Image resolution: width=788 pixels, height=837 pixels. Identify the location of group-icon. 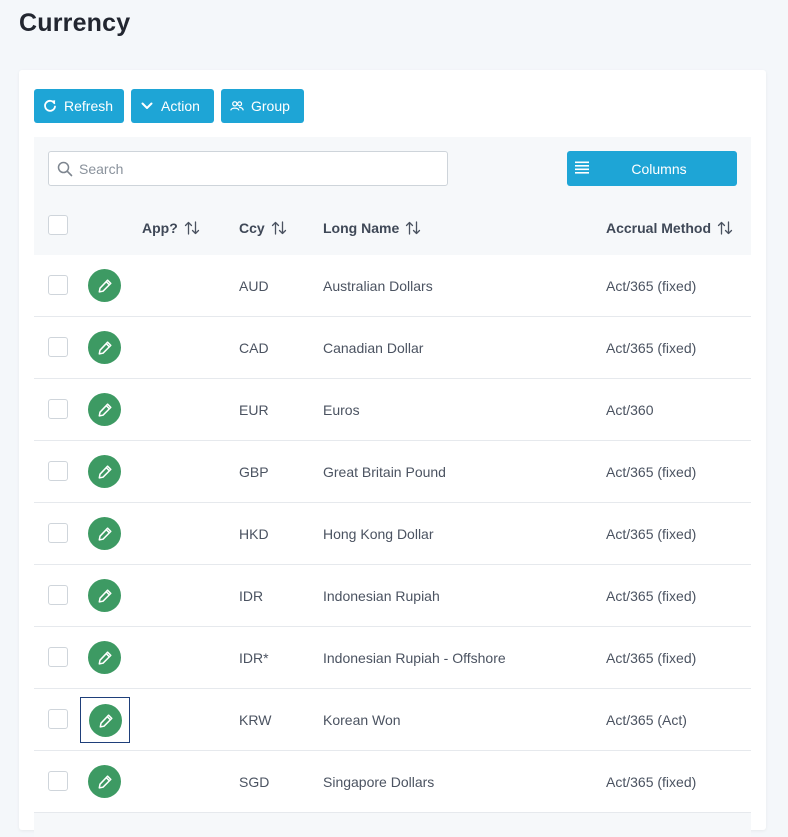
(237, 106).